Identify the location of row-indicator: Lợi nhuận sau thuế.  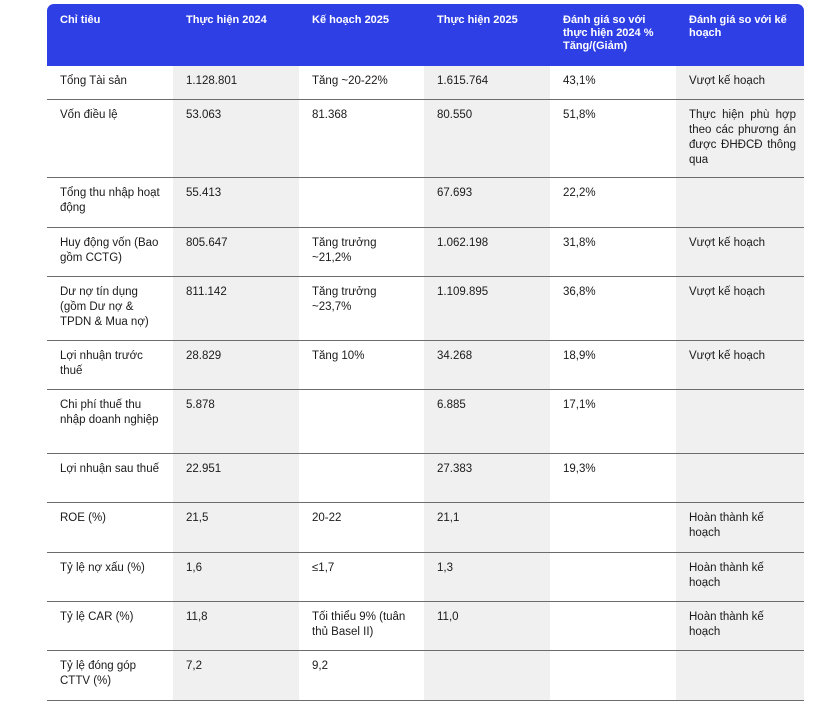
(109, 469).